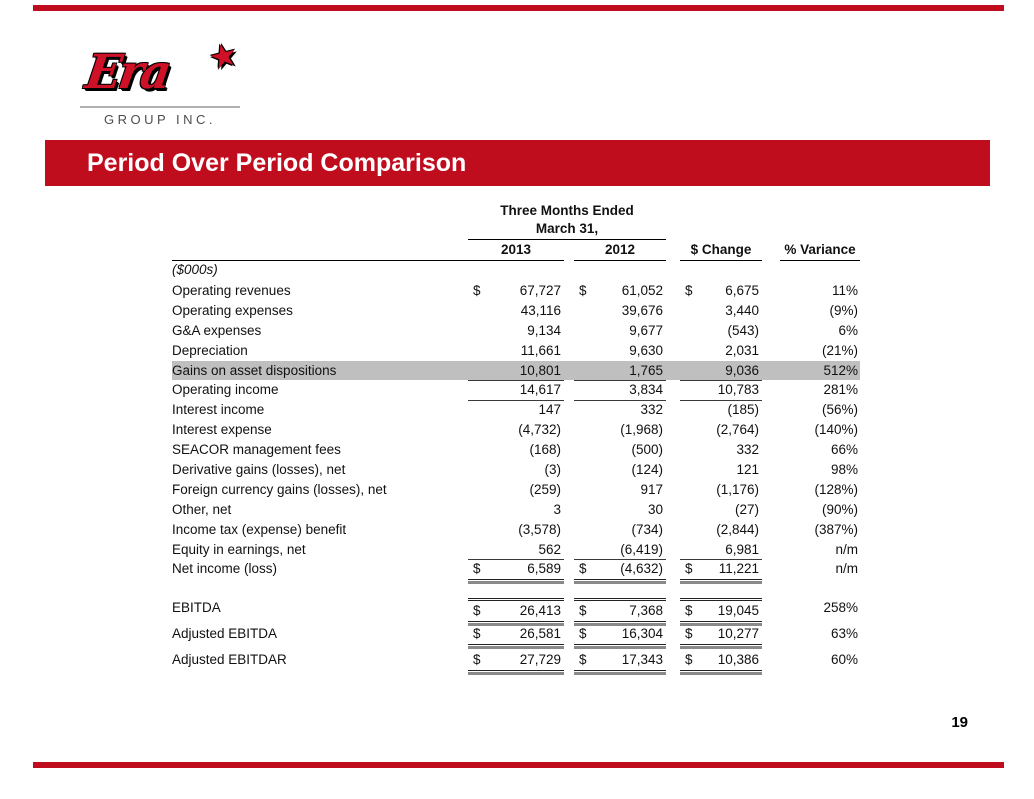 This screenshot has height=799, width=1034. I want to click on cell-value: (2,844), so click(737, 529).